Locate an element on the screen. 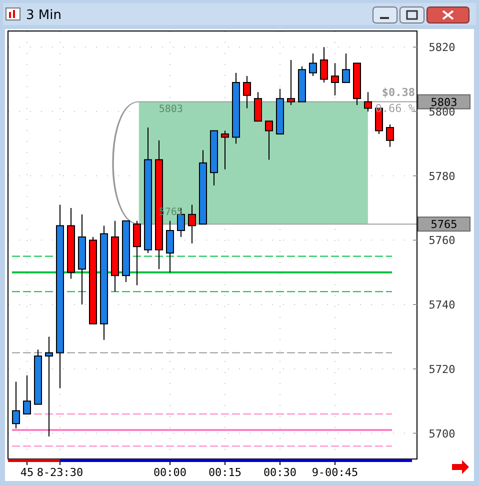 The width and height of the screenshot is (479, 486). x-tick-label: 45 is located at coordinates (27, 472).